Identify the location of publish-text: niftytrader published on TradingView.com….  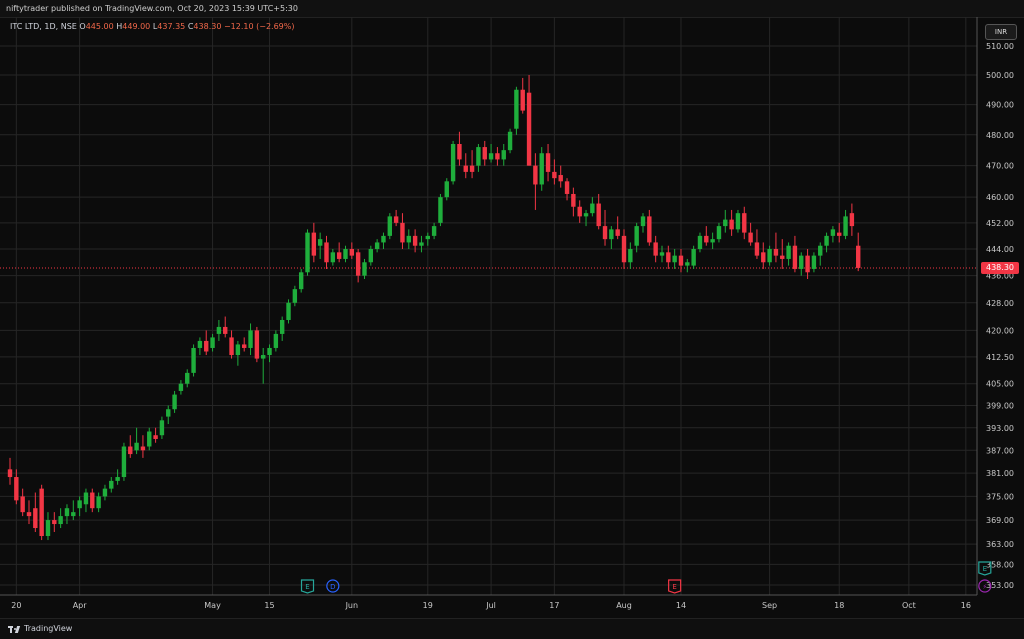
(152, 8).